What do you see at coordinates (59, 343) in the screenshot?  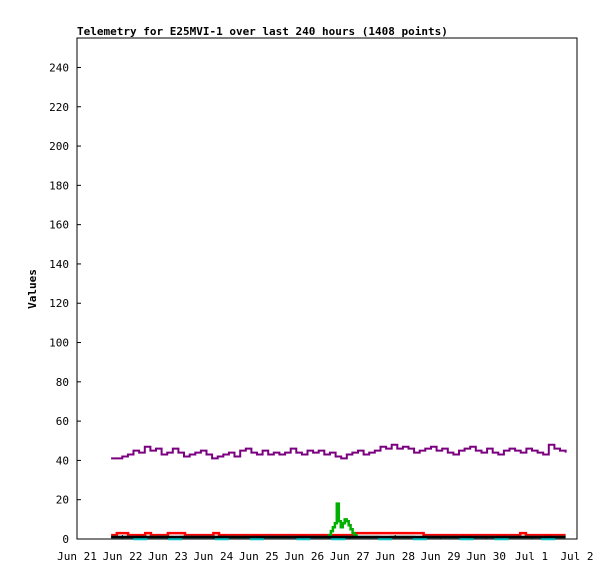 I see `y-tick-label: 100` at bounding box center [59, 343].